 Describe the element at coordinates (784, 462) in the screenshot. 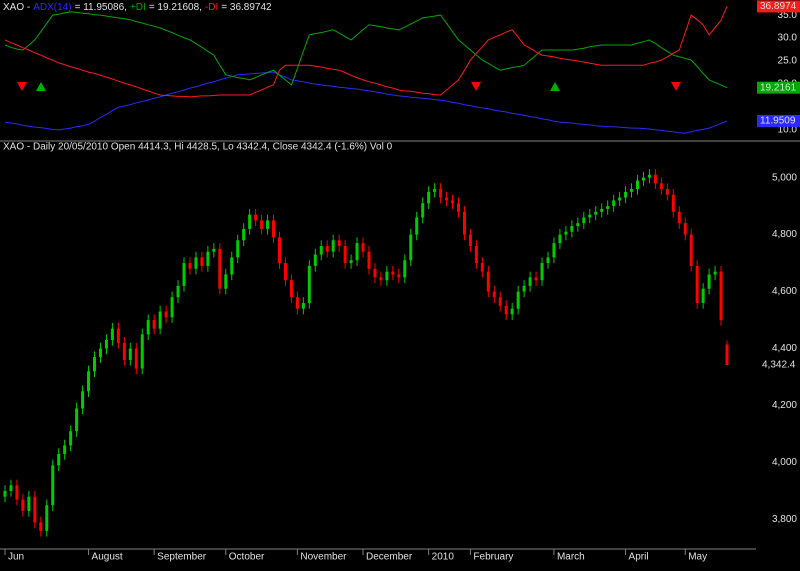

I see `y-tick-label: 4,000` at that location.